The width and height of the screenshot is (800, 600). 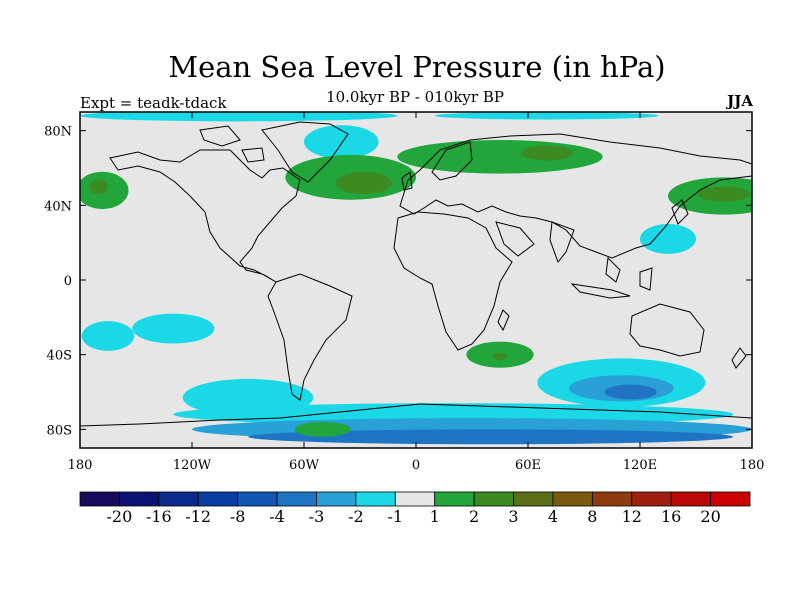 What do you see at coordinates (415, 97) in the screenshot?
I see `map-subtitle: 10.0kyr BP - 010kyr BP` at bounding box center [415, 97].